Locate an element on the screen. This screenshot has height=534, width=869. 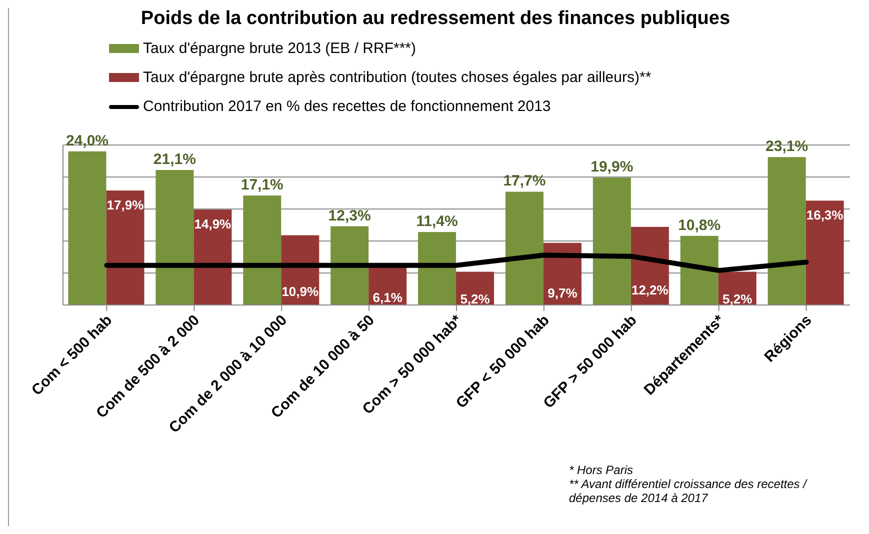
data-label: 17,1% is located at coordinates (262, 185).